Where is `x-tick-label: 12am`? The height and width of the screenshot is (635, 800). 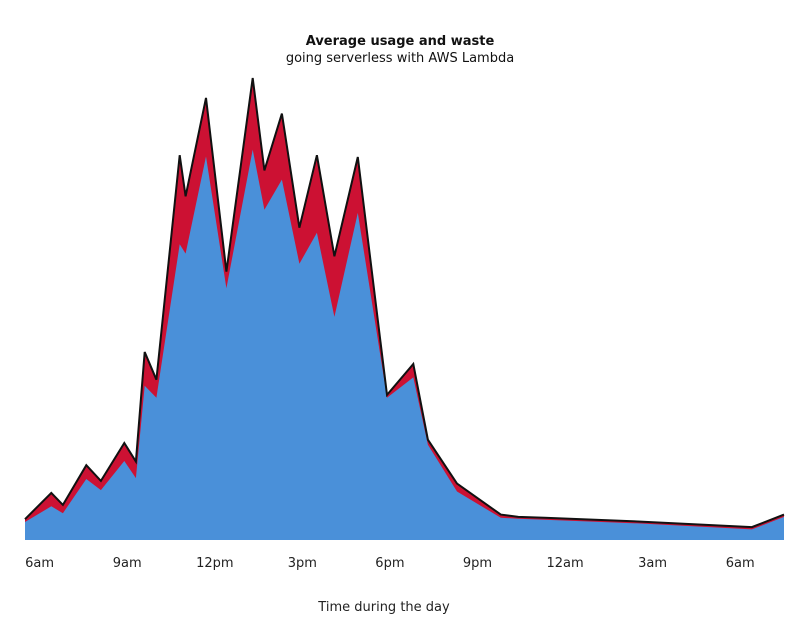
x-tick-label: 12am is located at coordinates (565, 563).